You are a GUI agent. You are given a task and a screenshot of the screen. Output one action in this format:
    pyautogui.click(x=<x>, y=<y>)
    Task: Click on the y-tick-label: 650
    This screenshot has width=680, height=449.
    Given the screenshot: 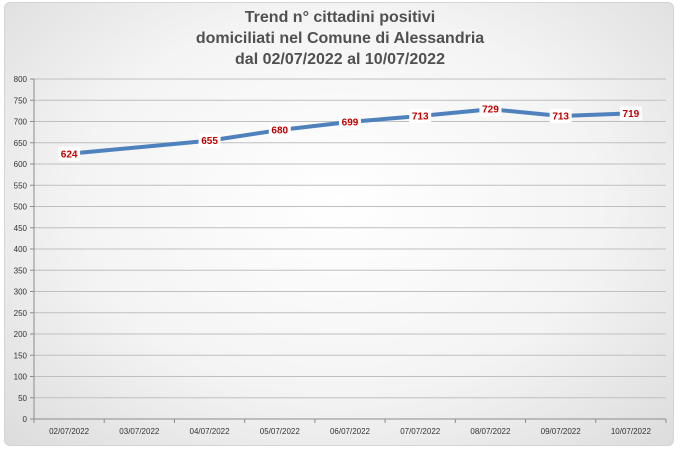 What is the action you would take?
    pyautogui.click(x=21, y=143)
    